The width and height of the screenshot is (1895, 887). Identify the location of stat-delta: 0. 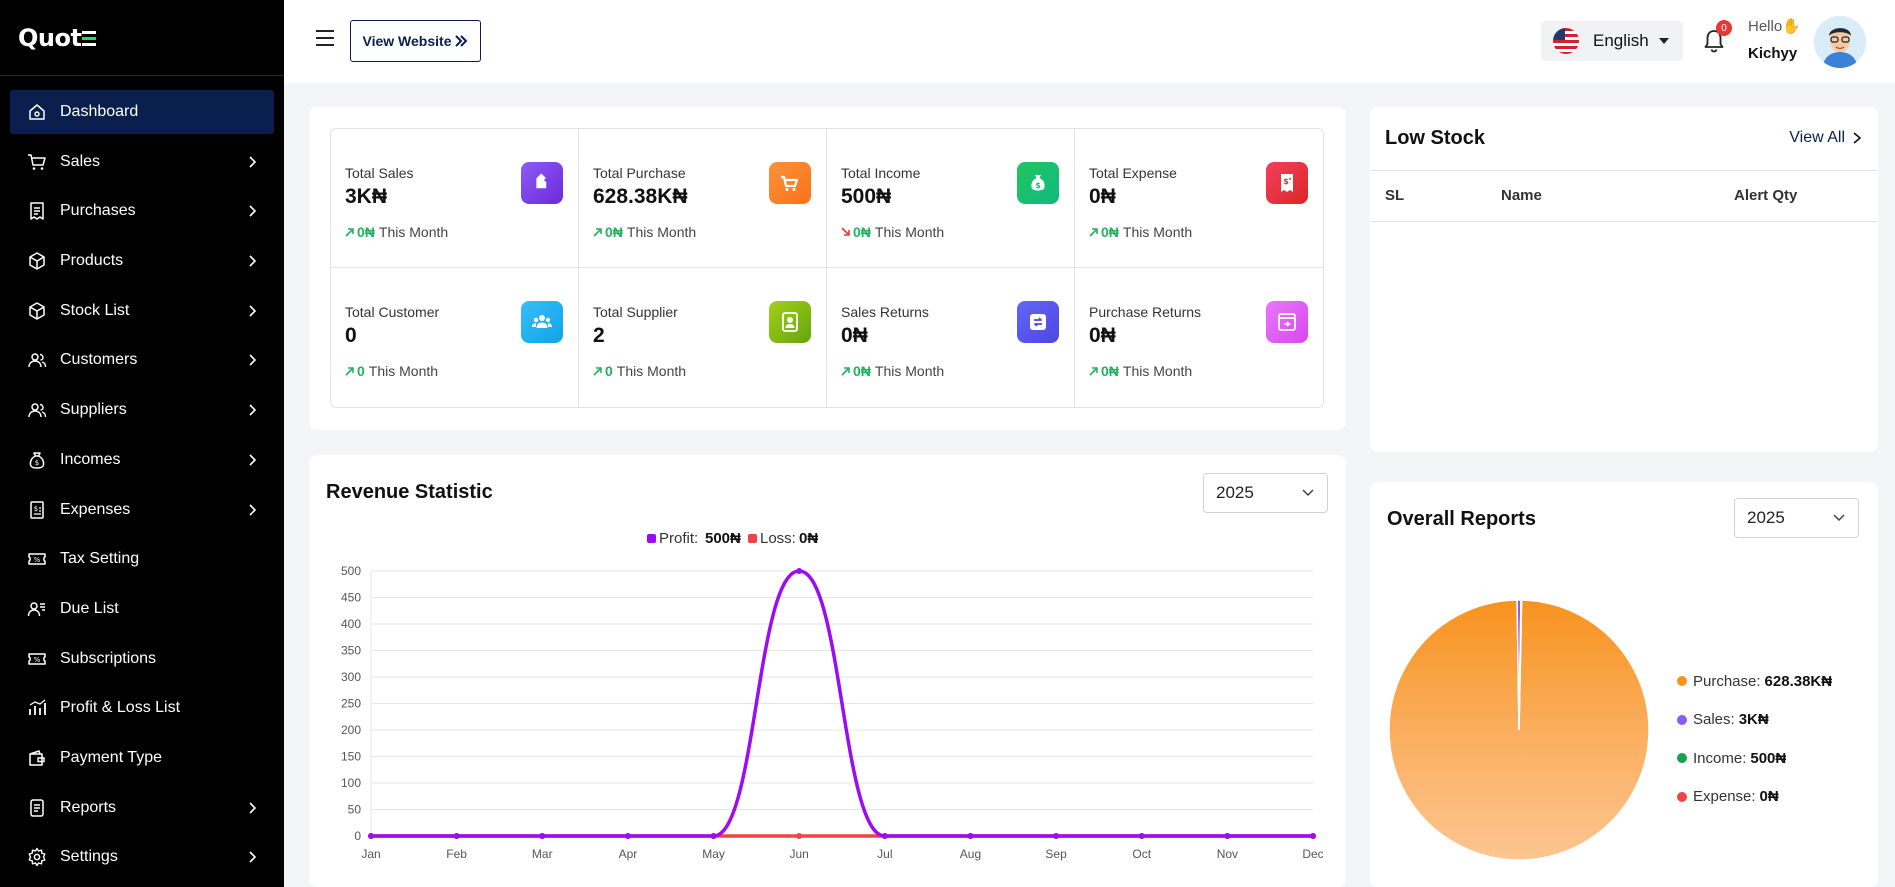
(361, 371).